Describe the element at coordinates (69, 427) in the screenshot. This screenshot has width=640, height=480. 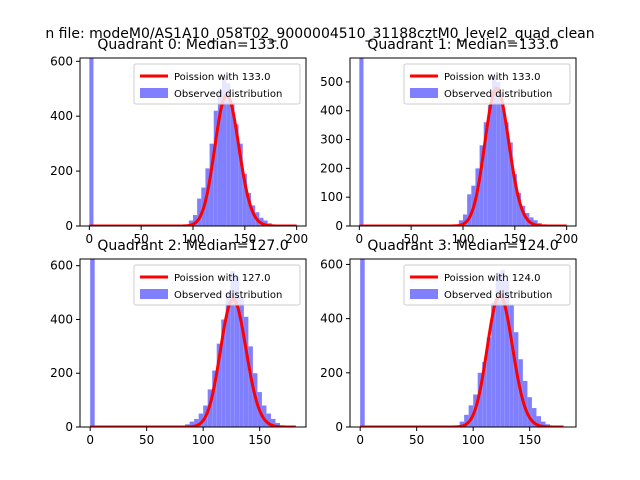
I see `y-tick-label: 0` at that location.